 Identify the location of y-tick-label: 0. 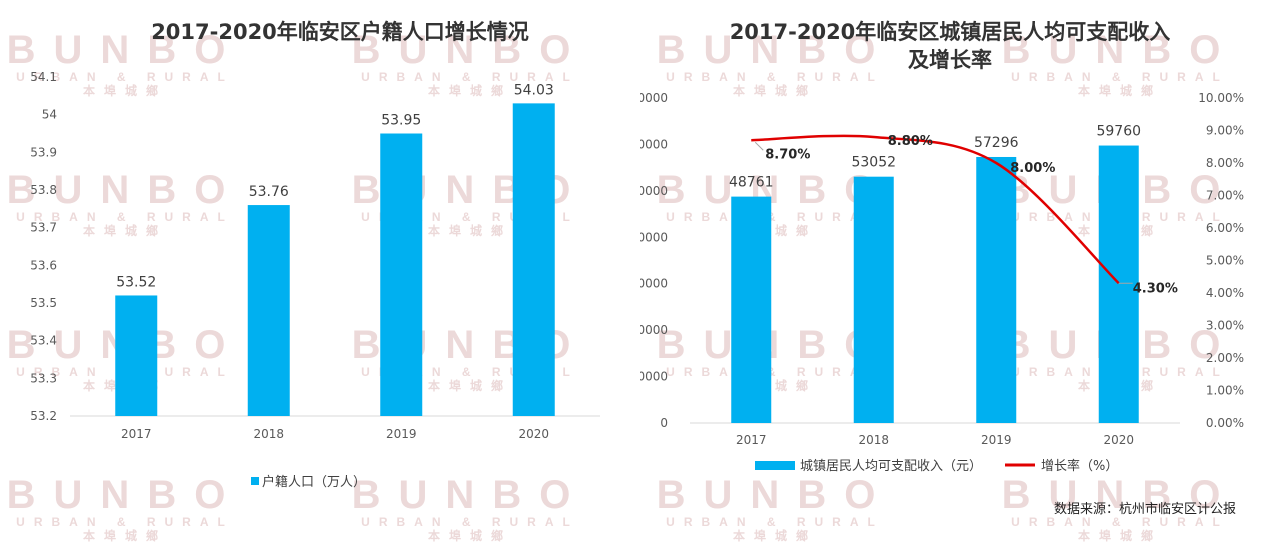
(664, 423).